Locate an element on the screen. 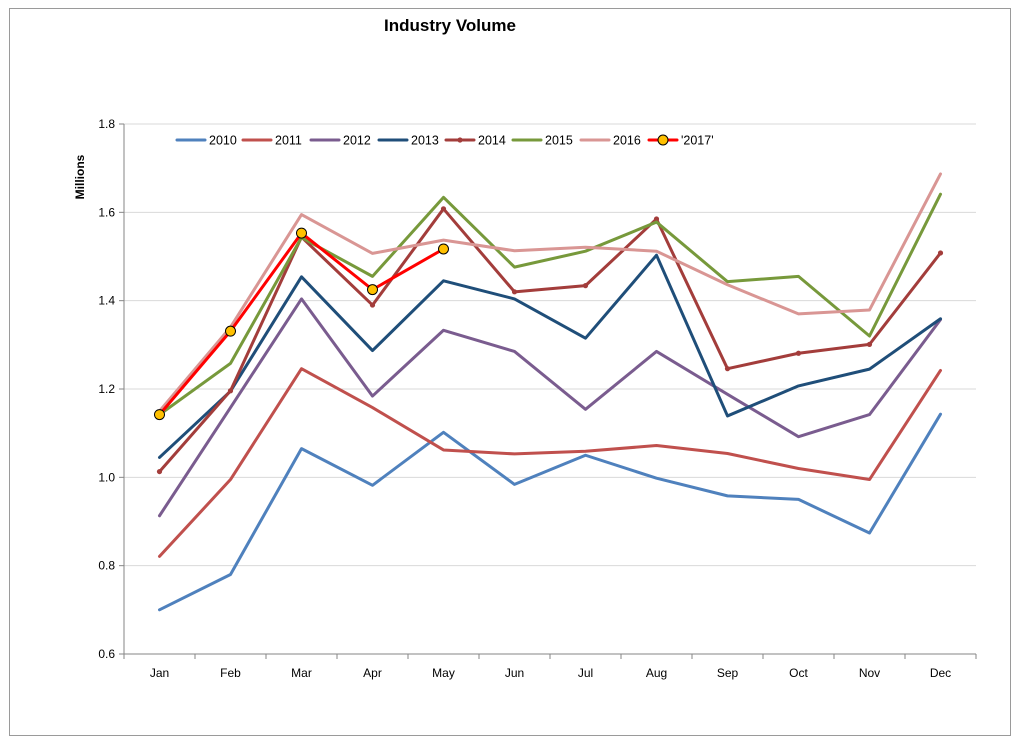 The width and height of the screenshot is (1030, 751). legend: 2010 2011 2012 2013 2014 2015 2016 '2017' is located at coordinates (444, 141).